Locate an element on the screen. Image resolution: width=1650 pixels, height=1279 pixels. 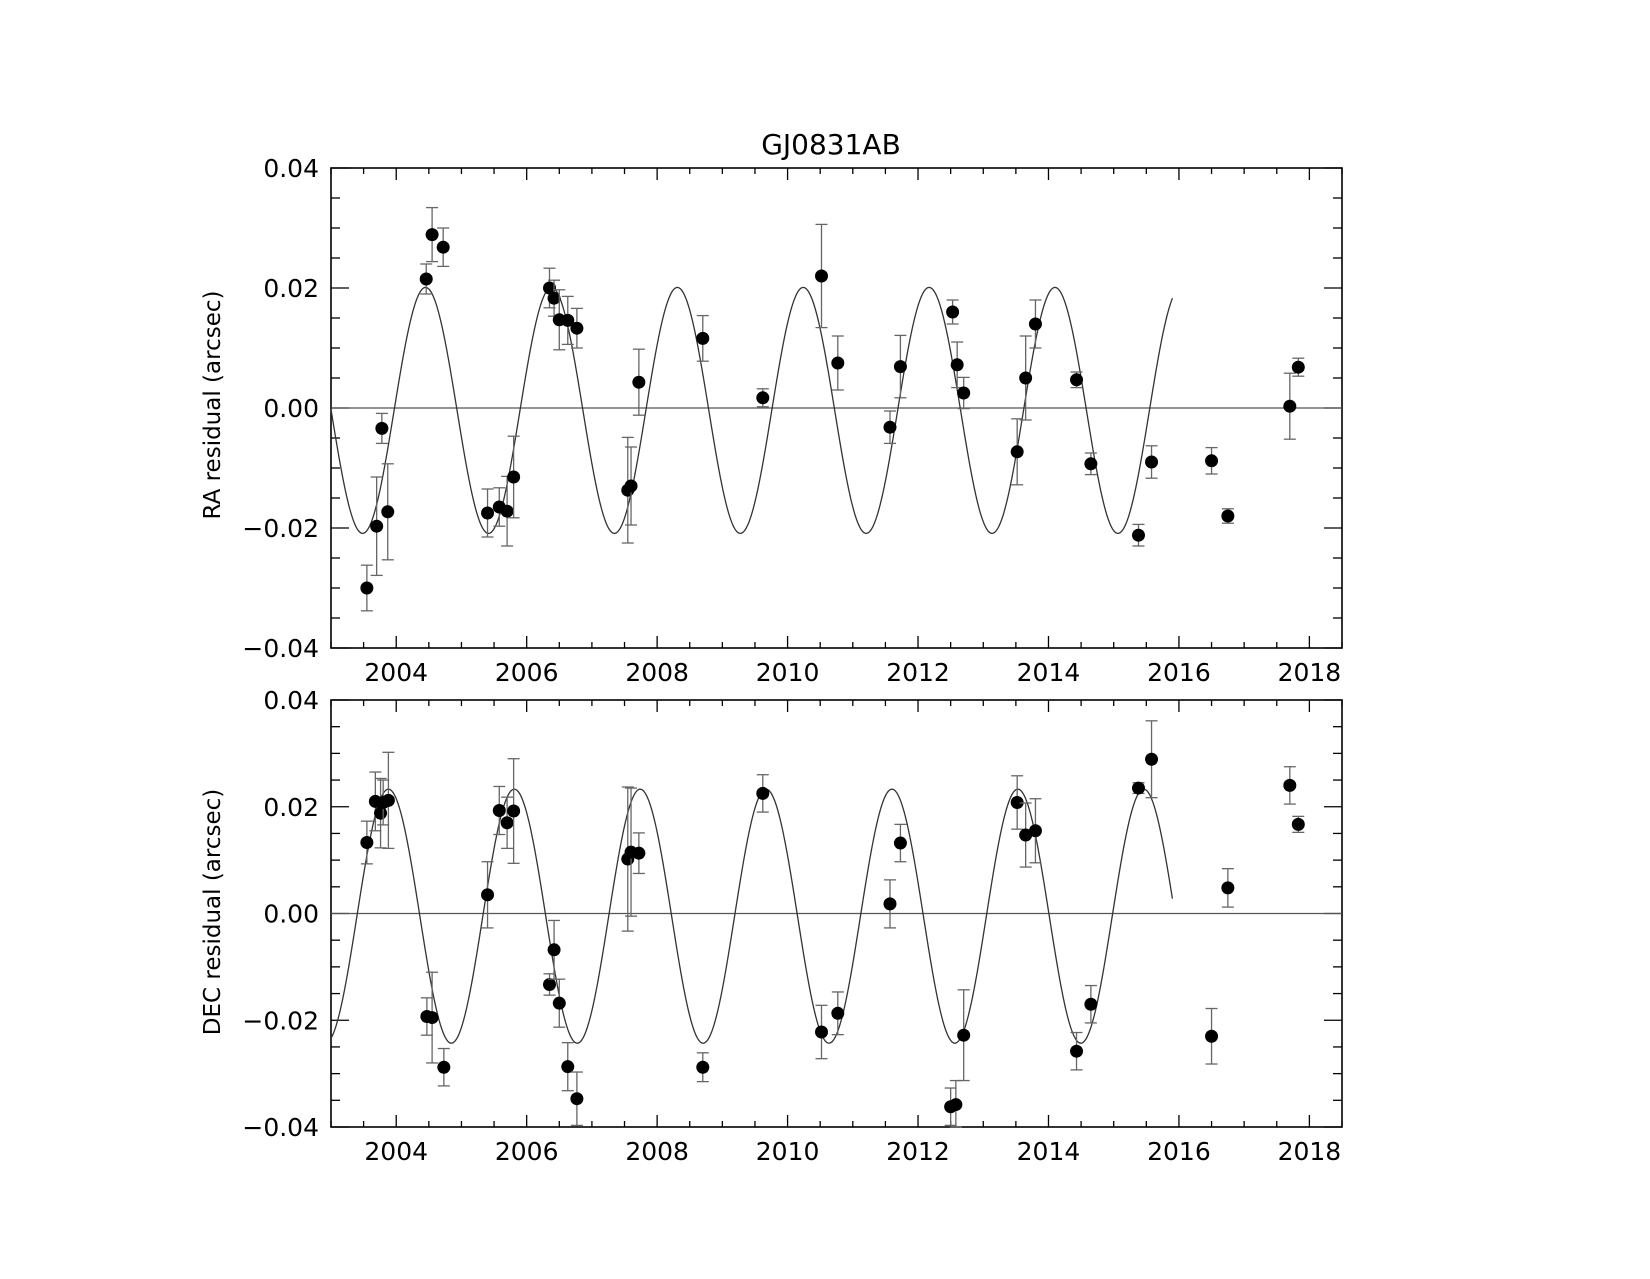
y-tick-label: −0.04 is located at coordinates (280, 648).